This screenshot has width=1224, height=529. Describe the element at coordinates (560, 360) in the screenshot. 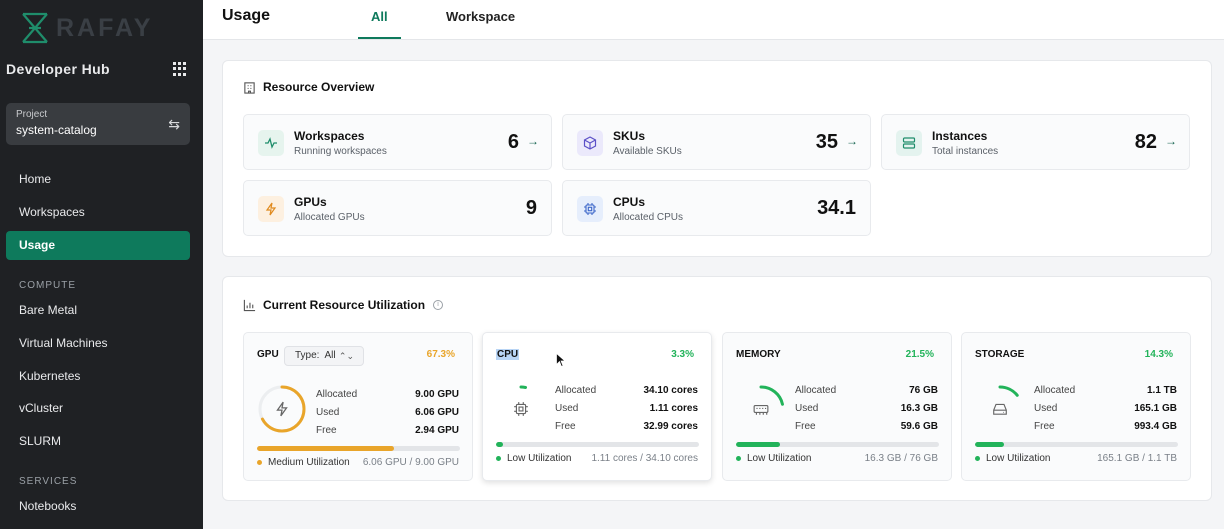

I see `mouse-cursor-icon` at that location.